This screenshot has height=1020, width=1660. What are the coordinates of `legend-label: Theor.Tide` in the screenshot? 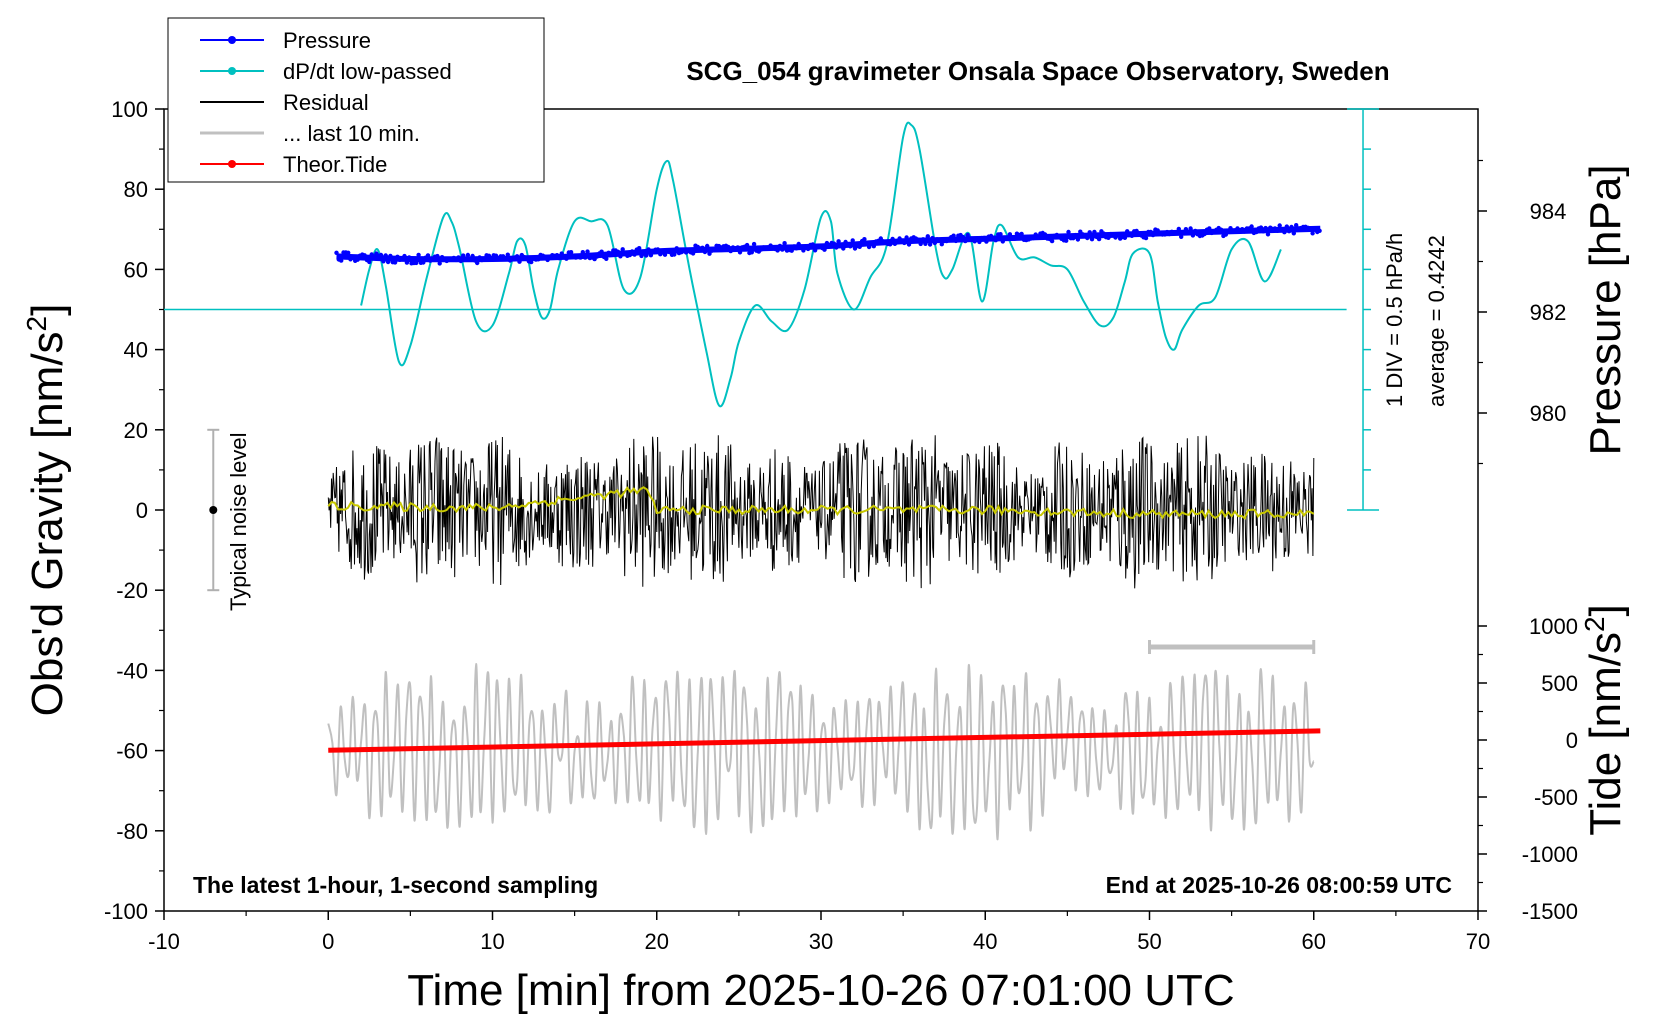 It's located at (335, 164).